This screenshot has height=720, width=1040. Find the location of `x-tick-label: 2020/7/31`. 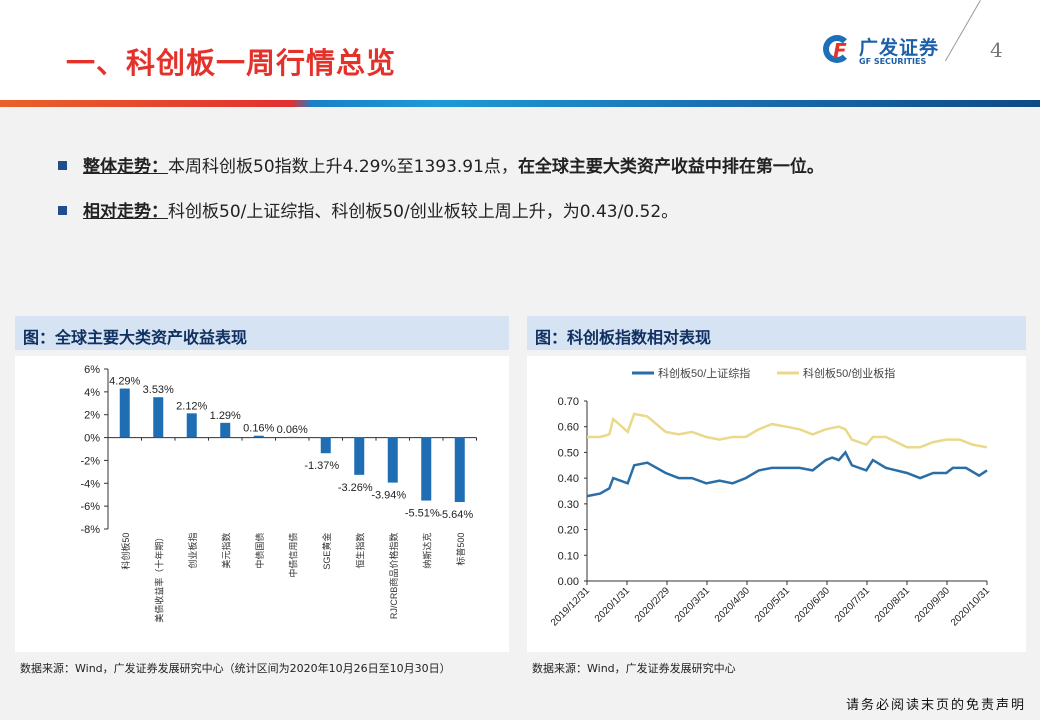

x-tick-label: 2020/7/31 is located at coordinates (853, 605).